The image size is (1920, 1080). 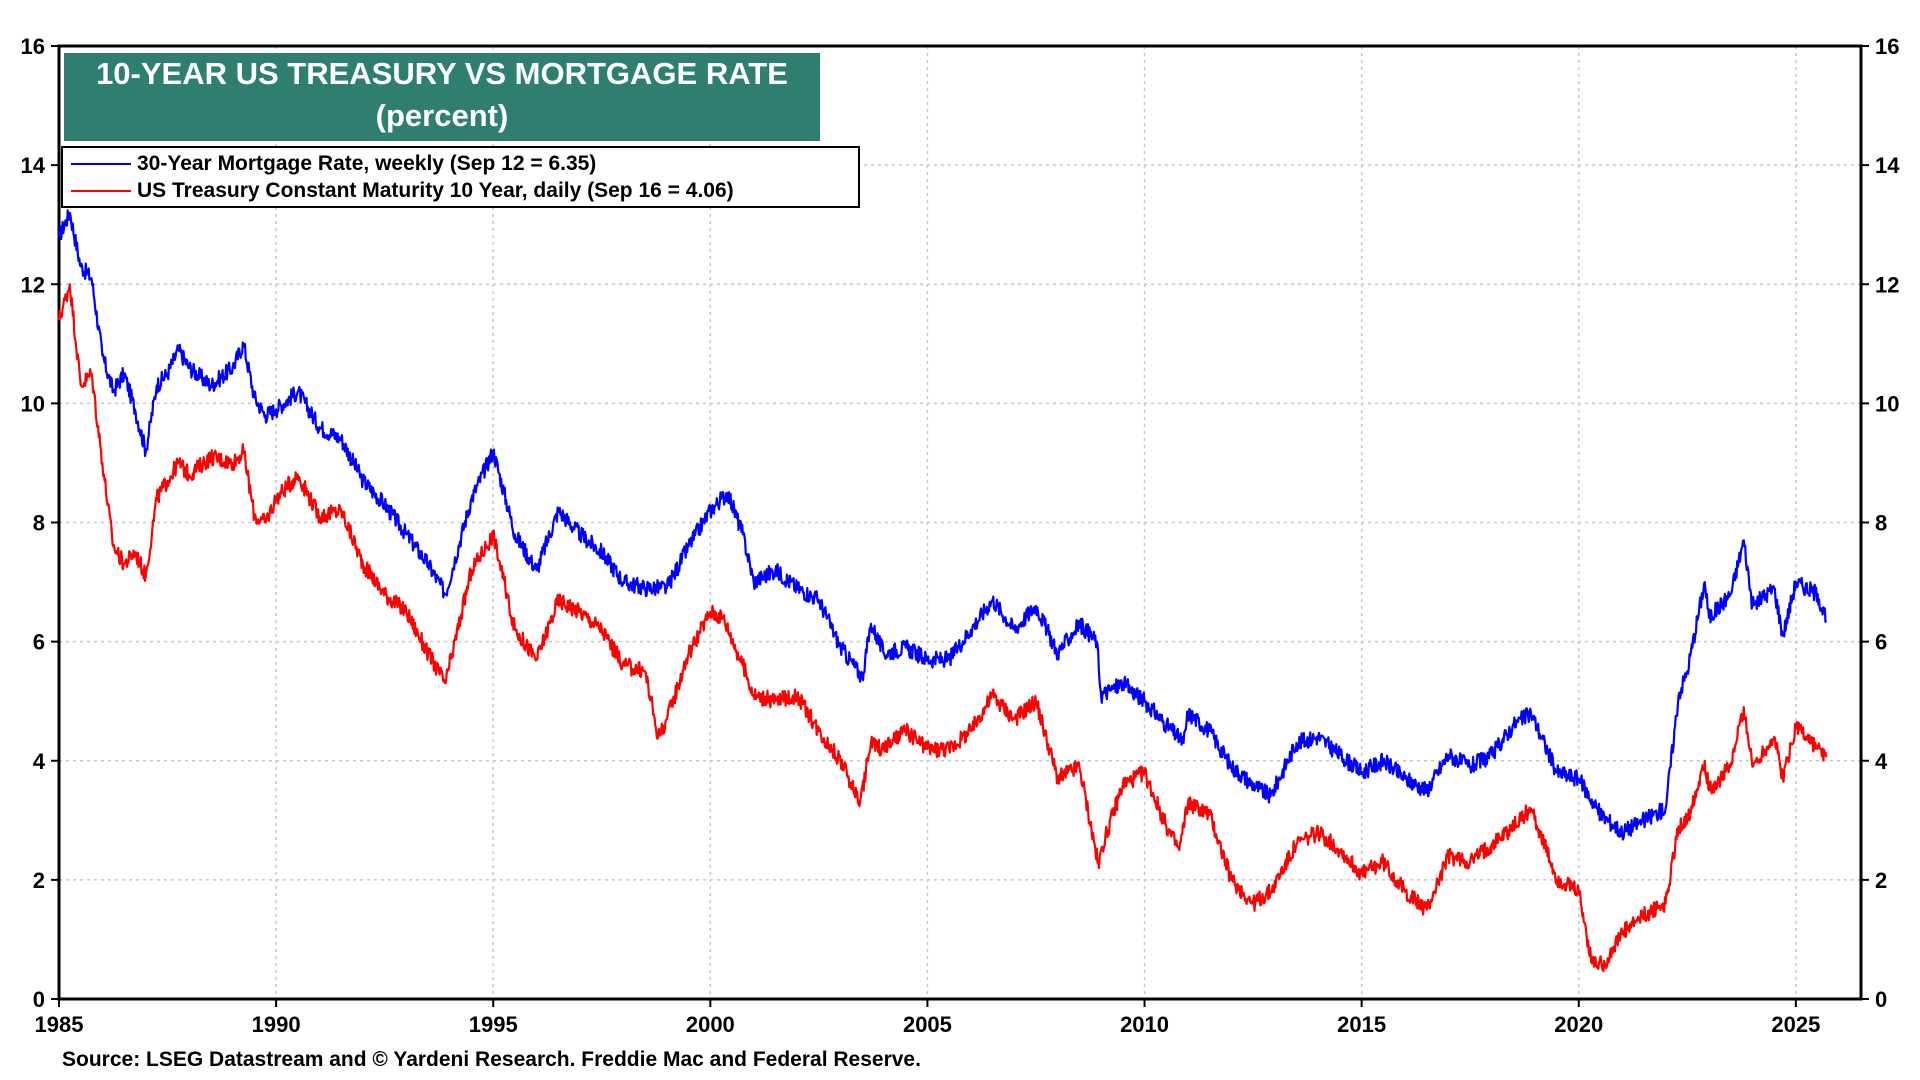 What do you see at coordinates (101, 191) in the screenshot?
I see `legend-swatch-treasury` at bounding box center [101, 191].